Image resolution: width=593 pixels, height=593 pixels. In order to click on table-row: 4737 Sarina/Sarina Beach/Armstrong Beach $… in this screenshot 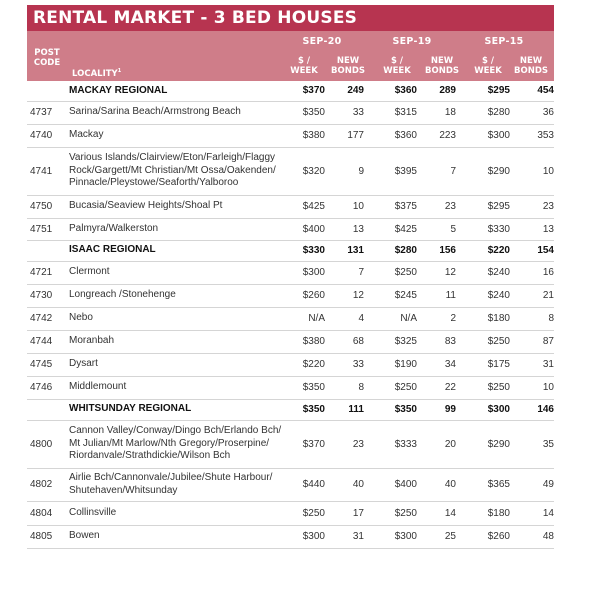, I will do `click(290, 113)`.